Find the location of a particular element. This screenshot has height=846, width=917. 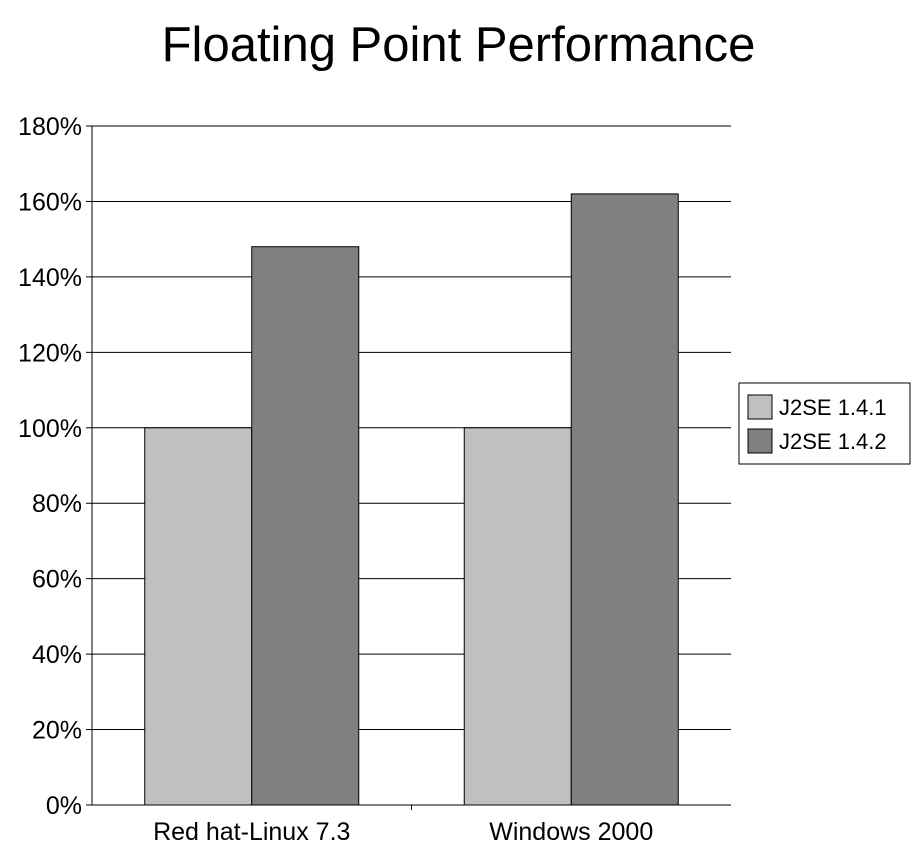

y-tick-label: 180% is located at coordinates (50, 127).